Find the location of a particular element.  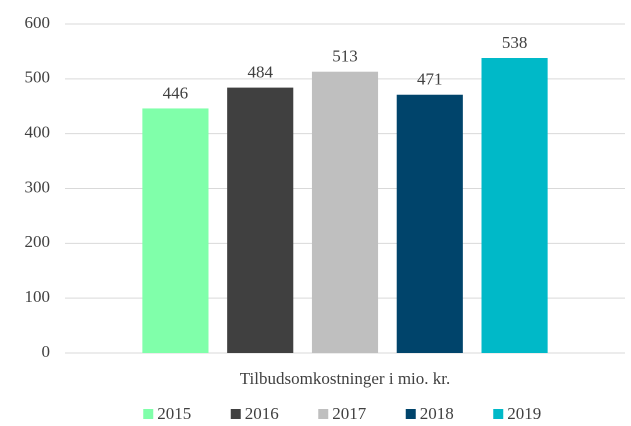

y-tick-label: 300 is located at coordinates (38, 186).